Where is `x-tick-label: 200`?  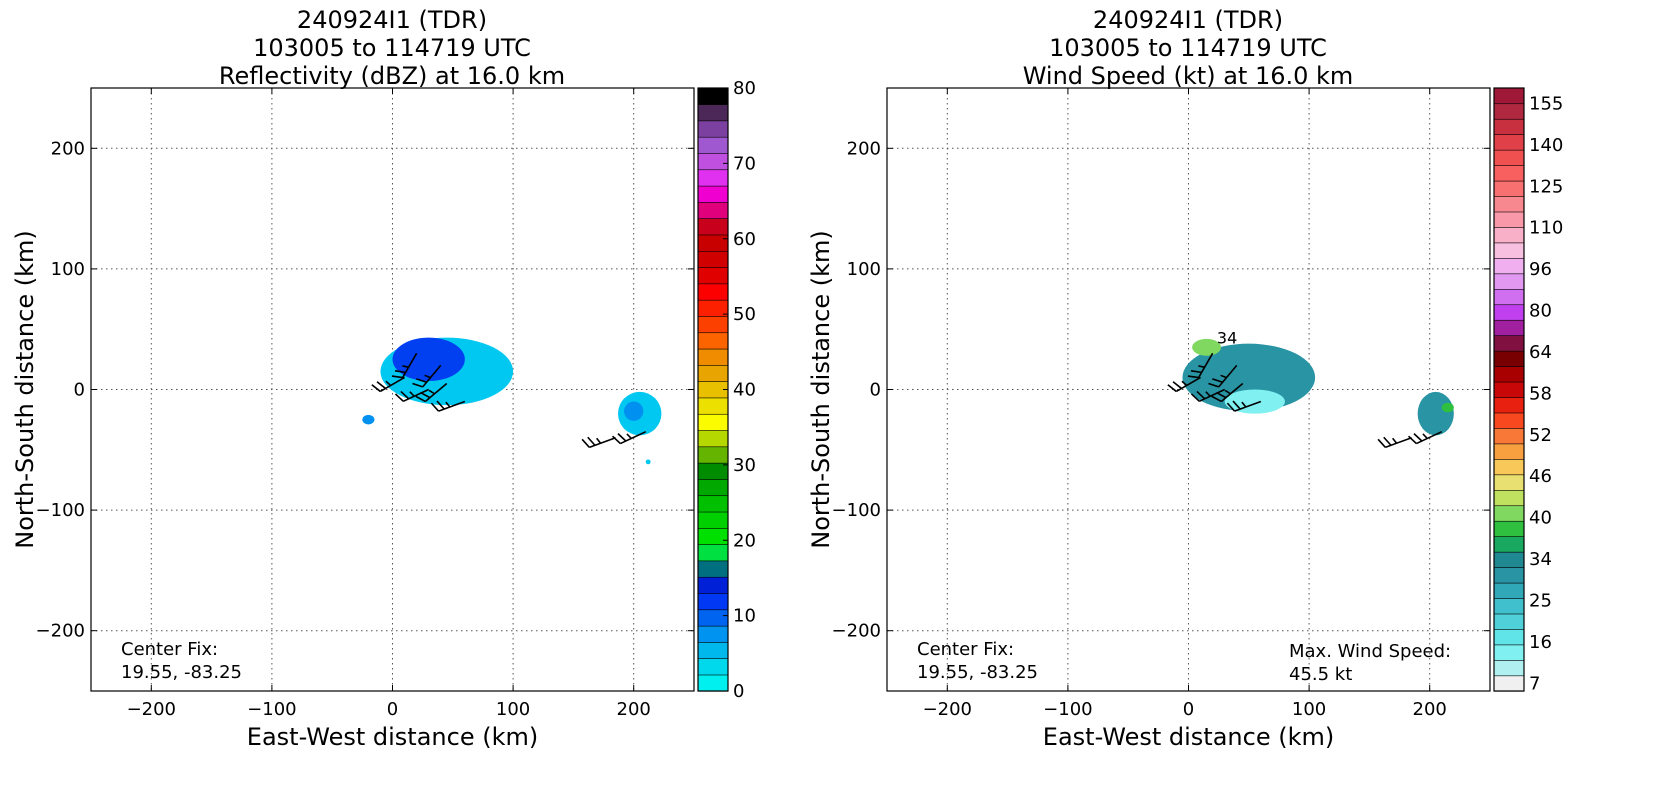 x-tick-label: 200 is located at coordinates (1430, 709).